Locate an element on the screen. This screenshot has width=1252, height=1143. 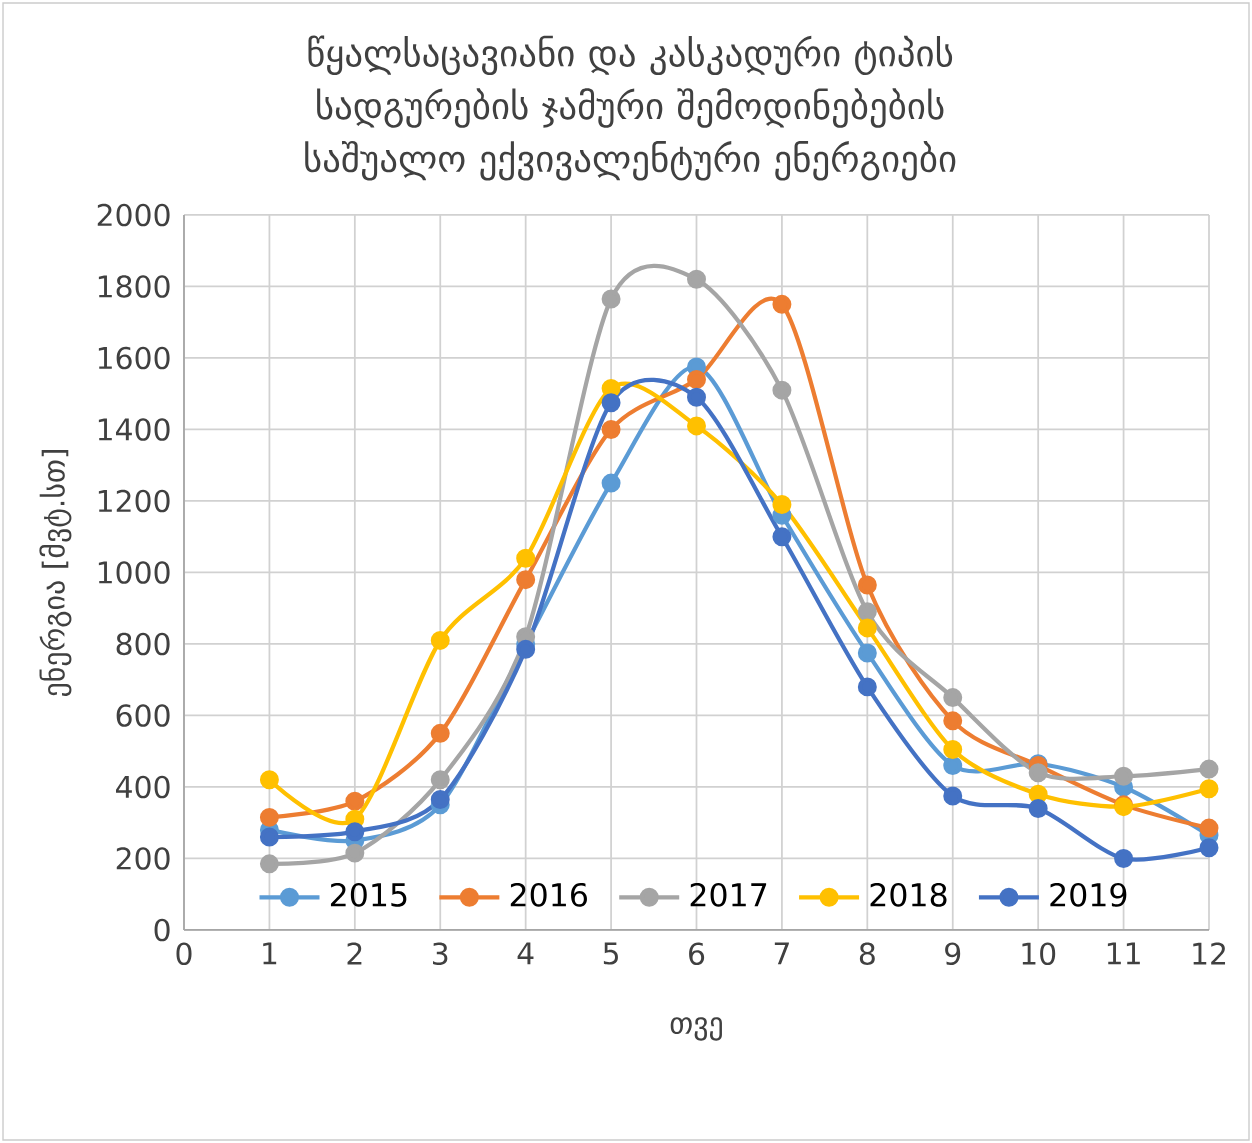
x-tick-label: 8 is located at coordinates (867, 954).